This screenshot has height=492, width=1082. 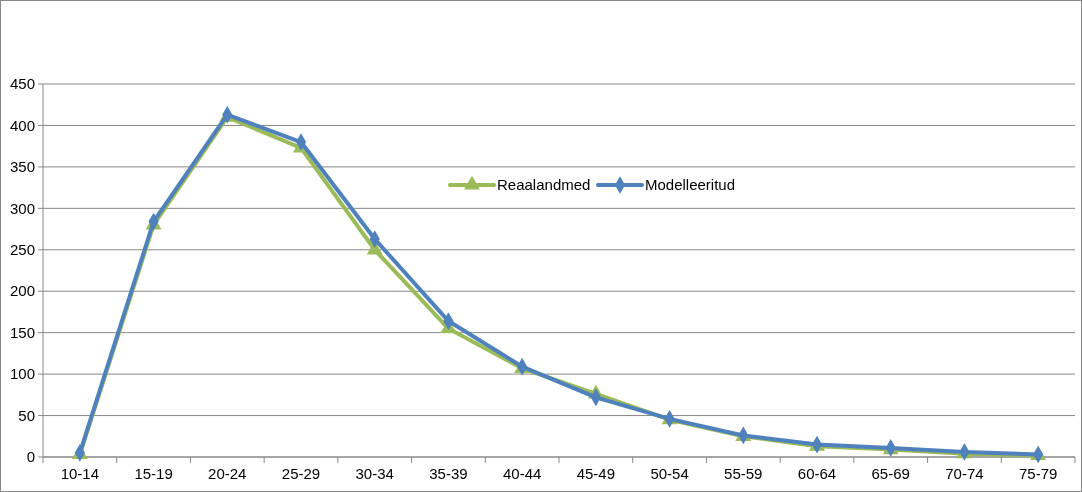 I want to click on x-tick-label: 35-39, so click(x=448, y=473).